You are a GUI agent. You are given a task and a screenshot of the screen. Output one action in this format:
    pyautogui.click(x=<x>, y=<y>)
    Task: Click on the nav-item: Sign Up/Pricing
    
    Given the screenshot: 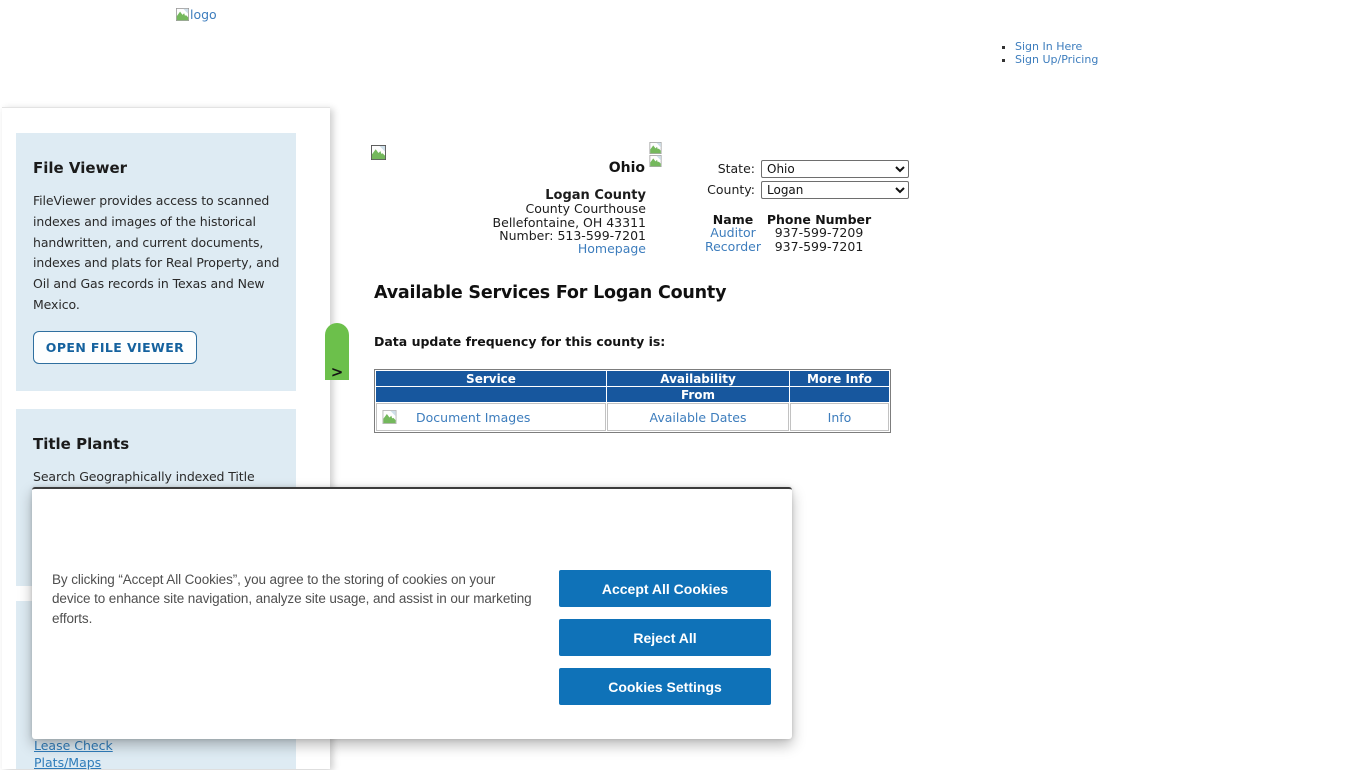 What is the action you would take?
    pyautogui.click(x=1057, y=59)
    